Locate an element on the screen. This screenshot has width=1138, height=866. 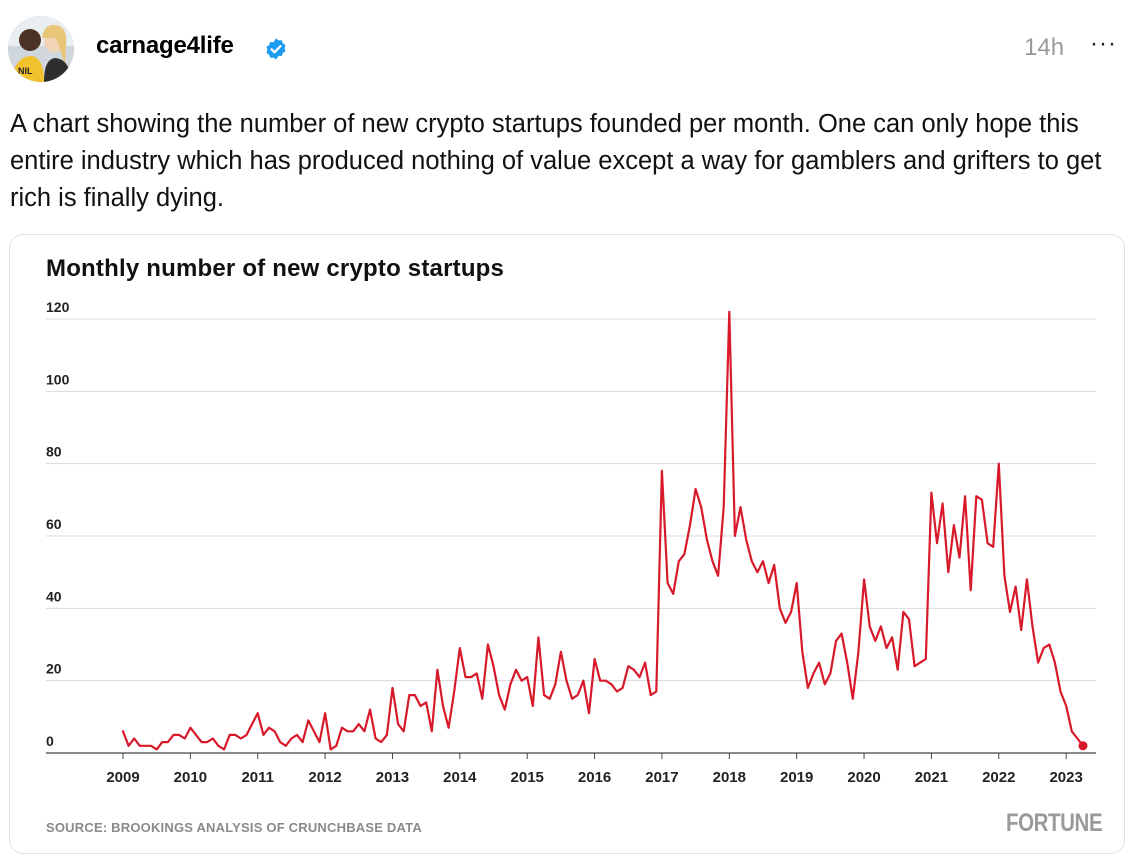
x-tick-label: 2018 is located at coordinates (729, 777).